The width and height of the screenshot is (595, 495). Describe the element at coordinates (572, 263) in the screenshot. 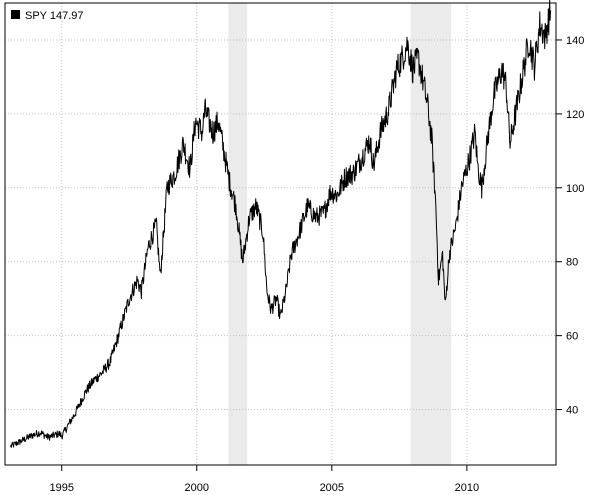

I see `y-tick-label-80: 80` at that location.